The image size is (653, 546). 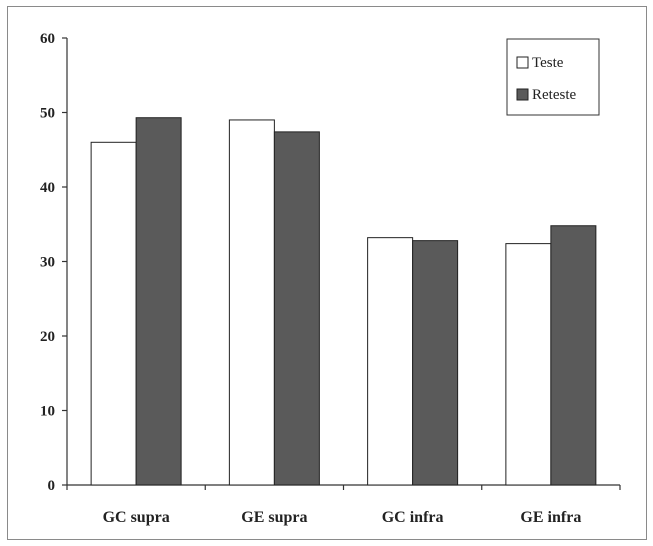 I want to click on y-tick-label: 20, so click(x=47, y=337).